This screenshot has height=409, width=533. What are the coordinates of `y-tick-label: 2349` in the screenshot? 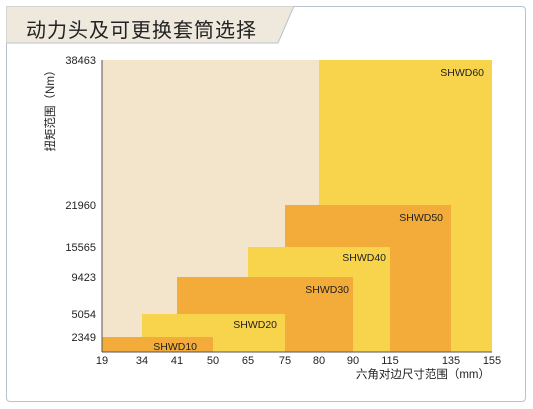 It's located at (84, 338).